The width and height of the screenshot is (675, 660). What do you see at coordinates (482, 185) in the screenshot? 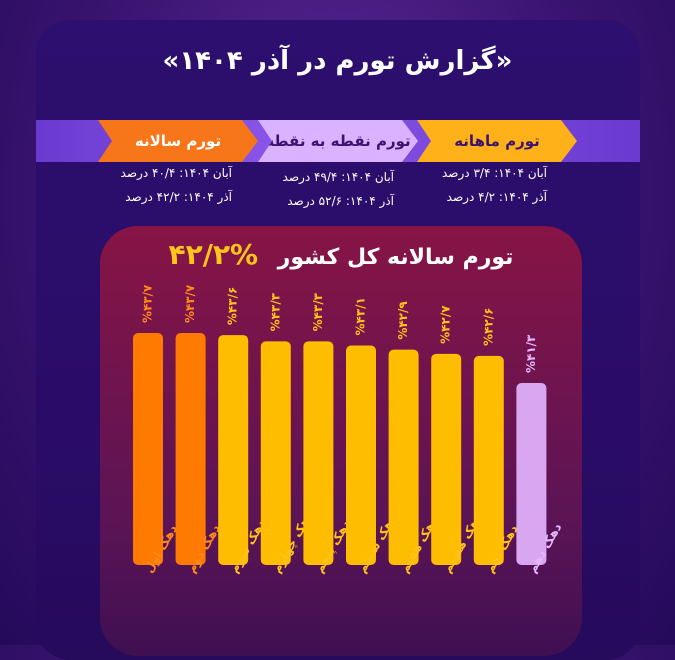
I see `monthly-inflation-values: آبان ۱۴۰۴: ۳/۴ درصد آذر ۱۴۰۴: ۴/۲ درصد` at bounding box center [482, 185].